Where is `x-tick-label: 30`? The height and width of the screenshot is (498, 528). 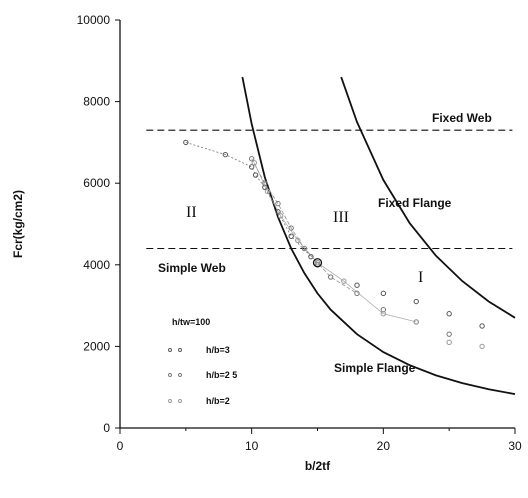
x-tick-label: 30 is located at coordinates (515, 446).